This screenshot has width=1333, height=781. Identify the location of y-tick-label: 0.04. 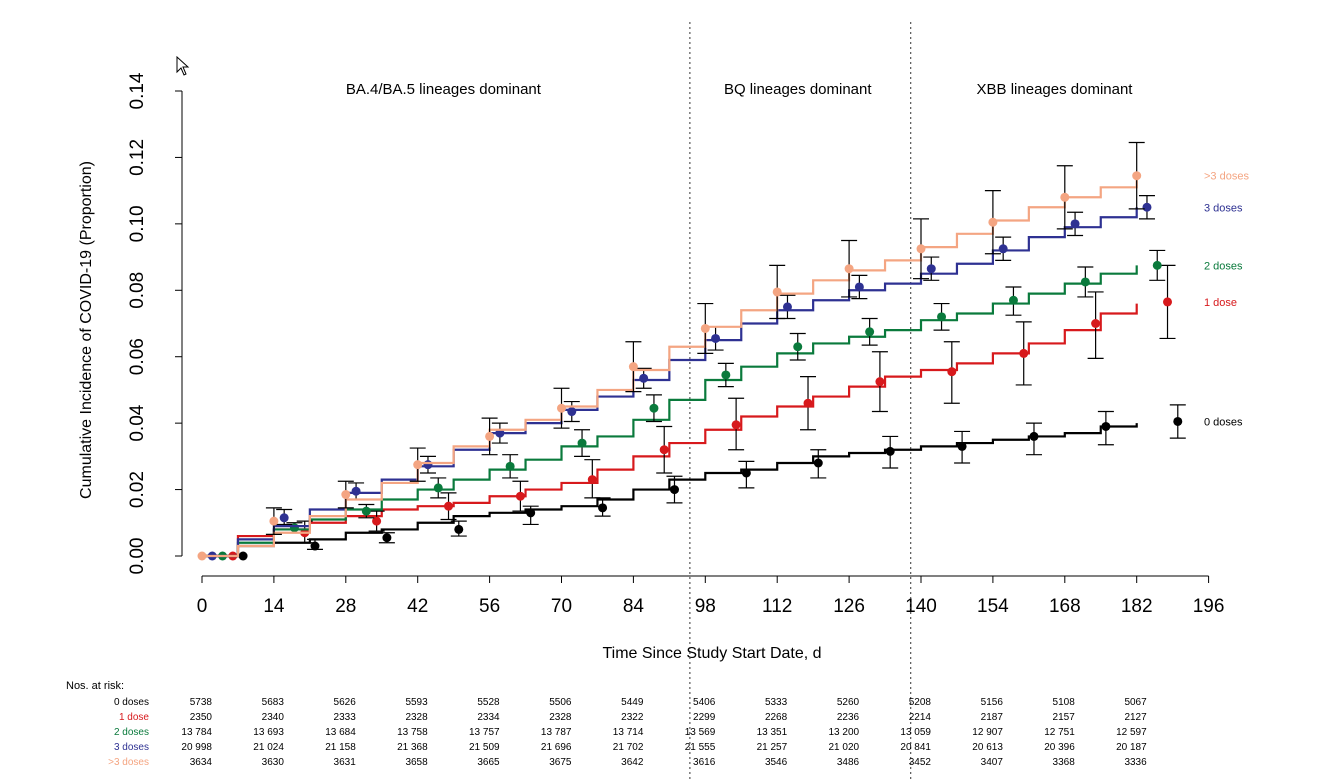
(137, 422).